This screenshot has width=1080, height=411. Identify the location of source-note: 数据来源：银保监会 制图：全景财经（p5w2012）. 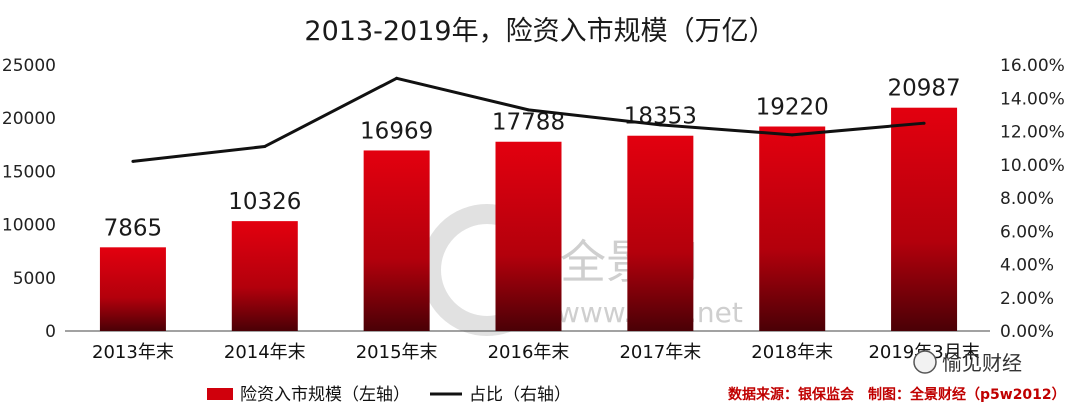
(897, 394).